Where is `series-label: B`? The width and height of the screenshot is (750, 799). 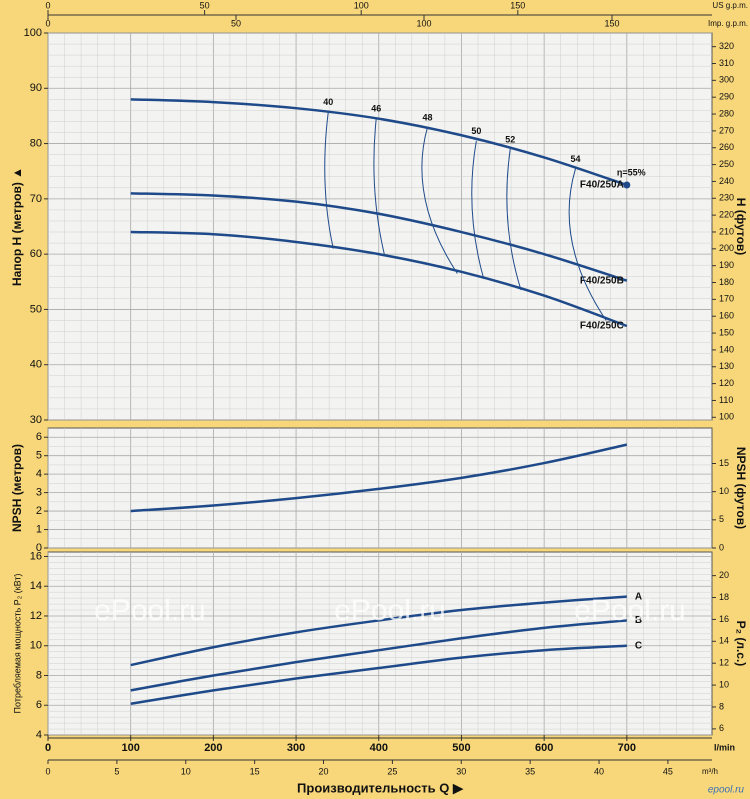
series-label: B is located at coordinates (638, 620).